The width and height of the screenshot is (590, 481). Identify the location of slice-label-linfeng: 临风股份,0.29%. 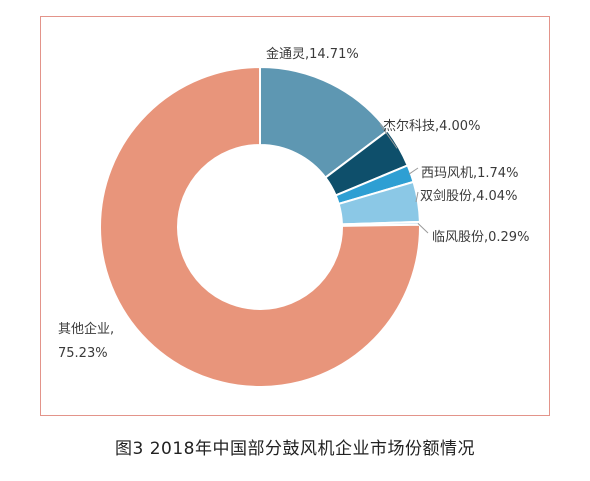
(480, 237).